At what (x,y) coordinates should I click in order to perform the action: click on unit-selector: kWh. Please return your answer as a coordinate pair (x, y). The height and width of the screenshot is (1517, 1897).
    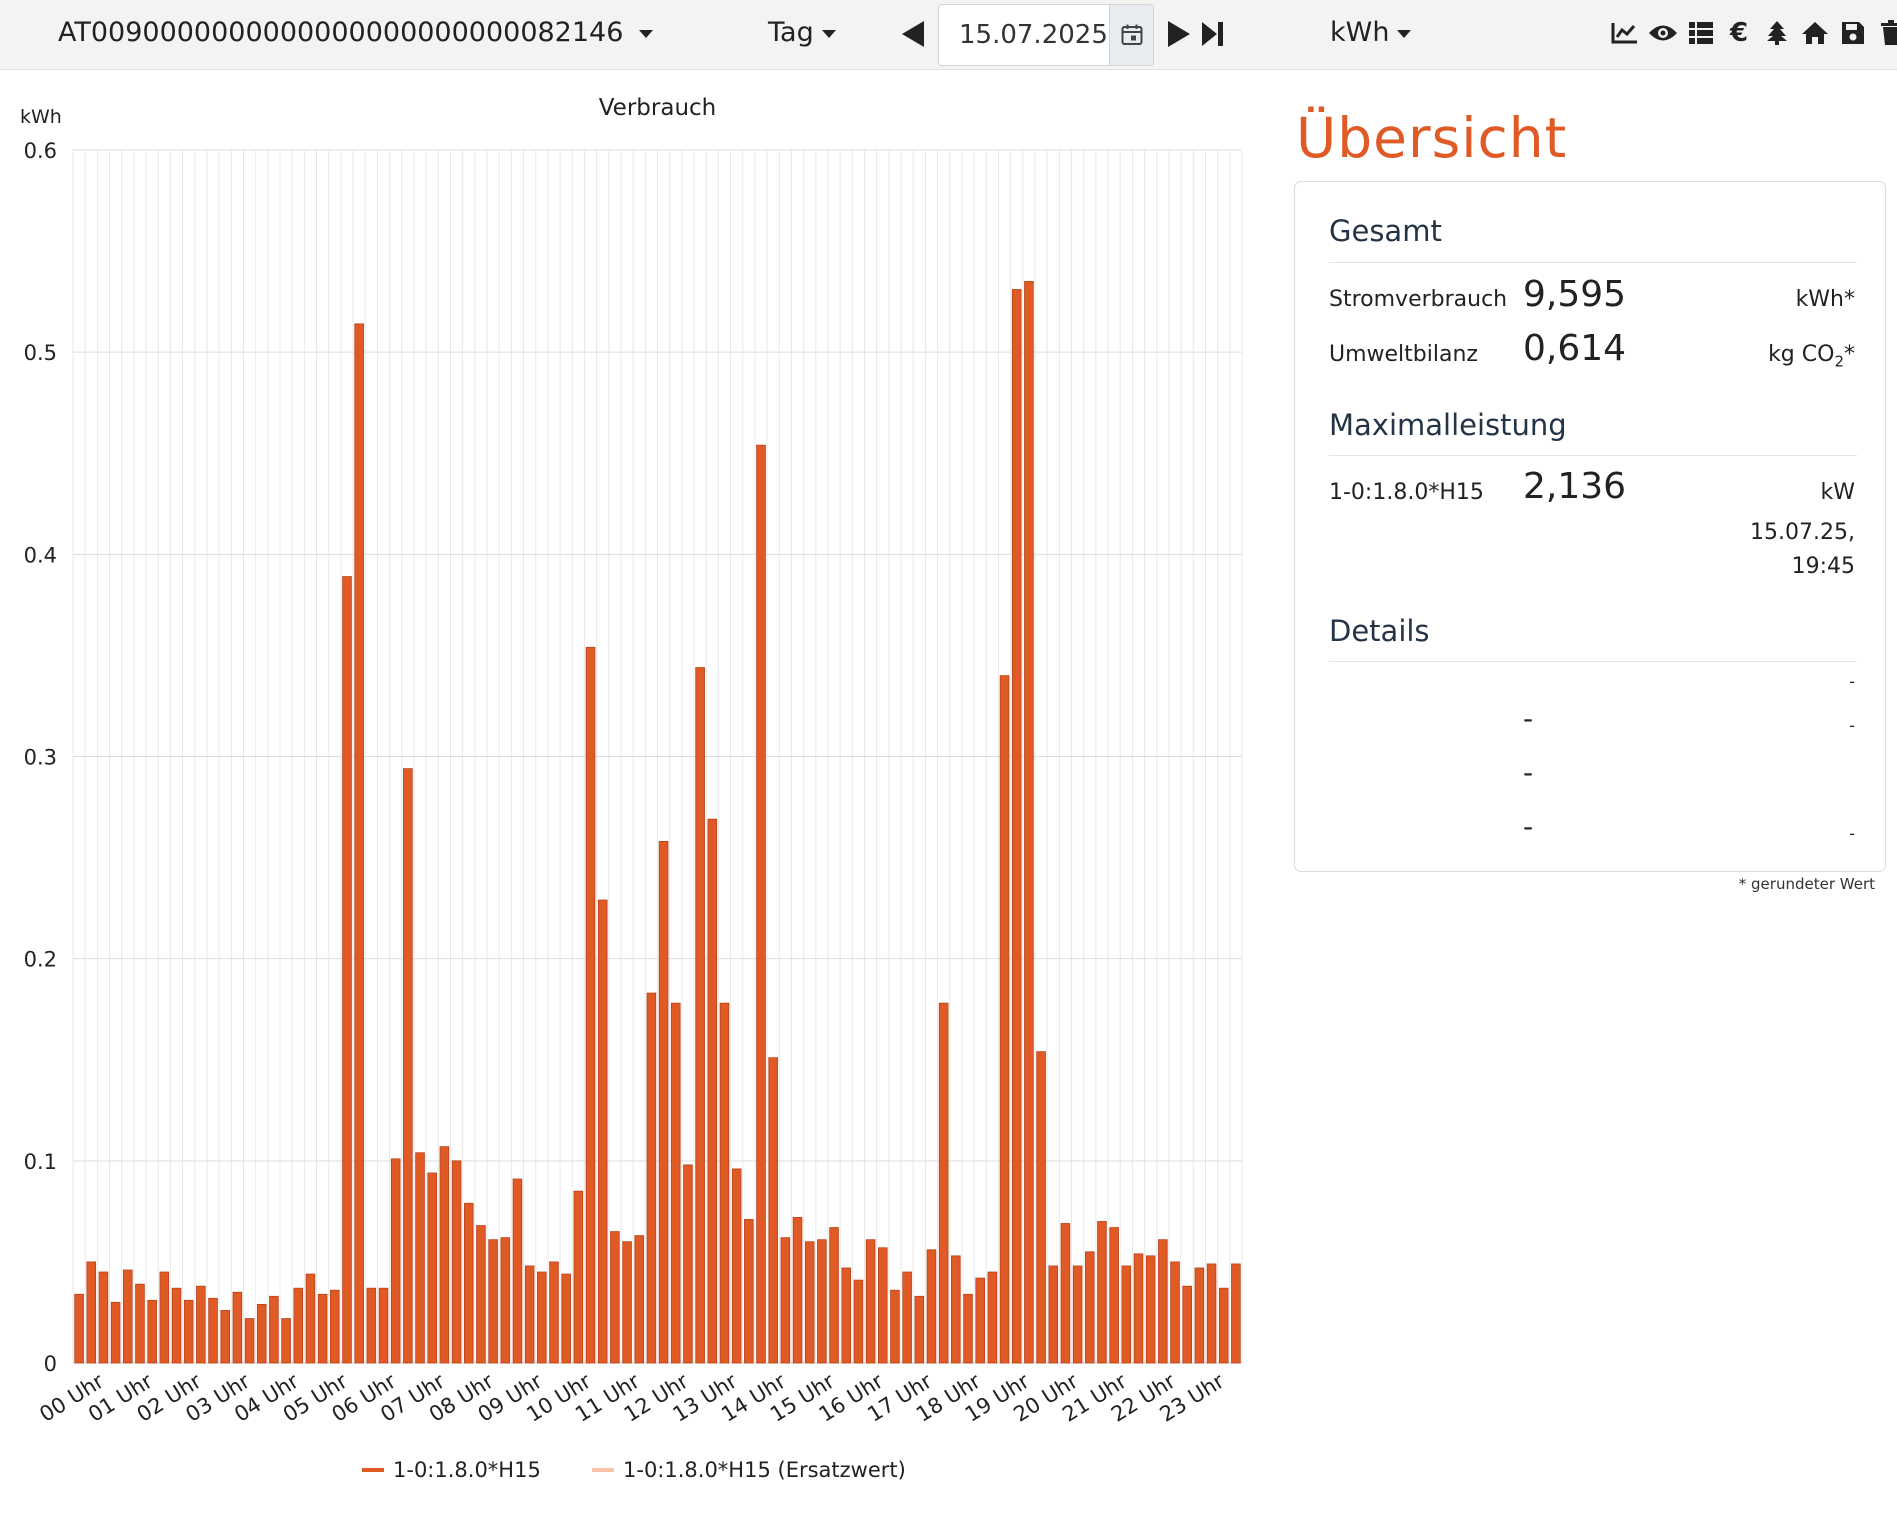
    Looking at the image, I should click on (1371, 32).